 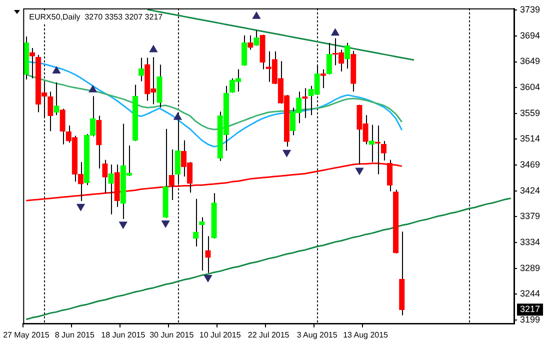 I want to click on x-tick-label: 22 Jul 2015, so click(x=269, y=335).